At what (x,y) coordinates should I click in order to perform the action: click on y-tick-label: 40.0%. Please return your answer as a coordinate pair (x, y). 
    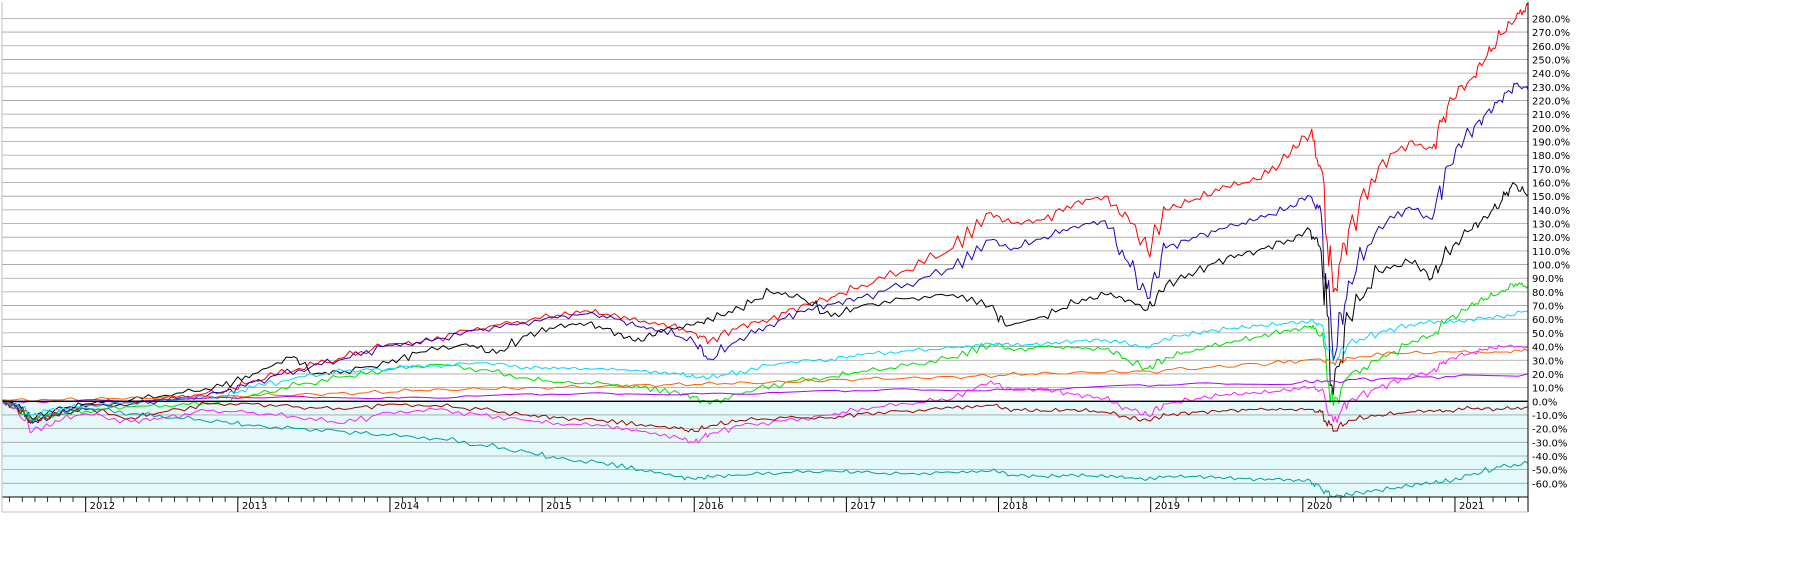
    Looking at the image, I should click on (1548, 348).